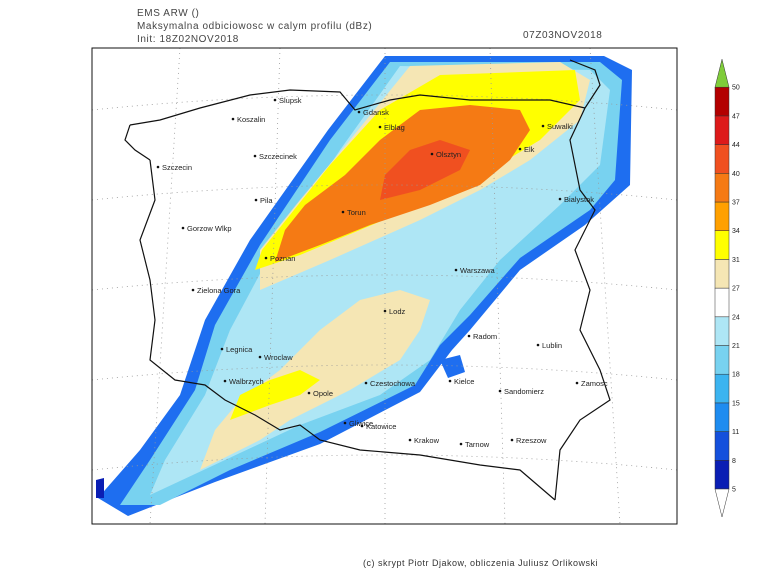  I want to click on city-name: Slupsk, so click(290, 100).